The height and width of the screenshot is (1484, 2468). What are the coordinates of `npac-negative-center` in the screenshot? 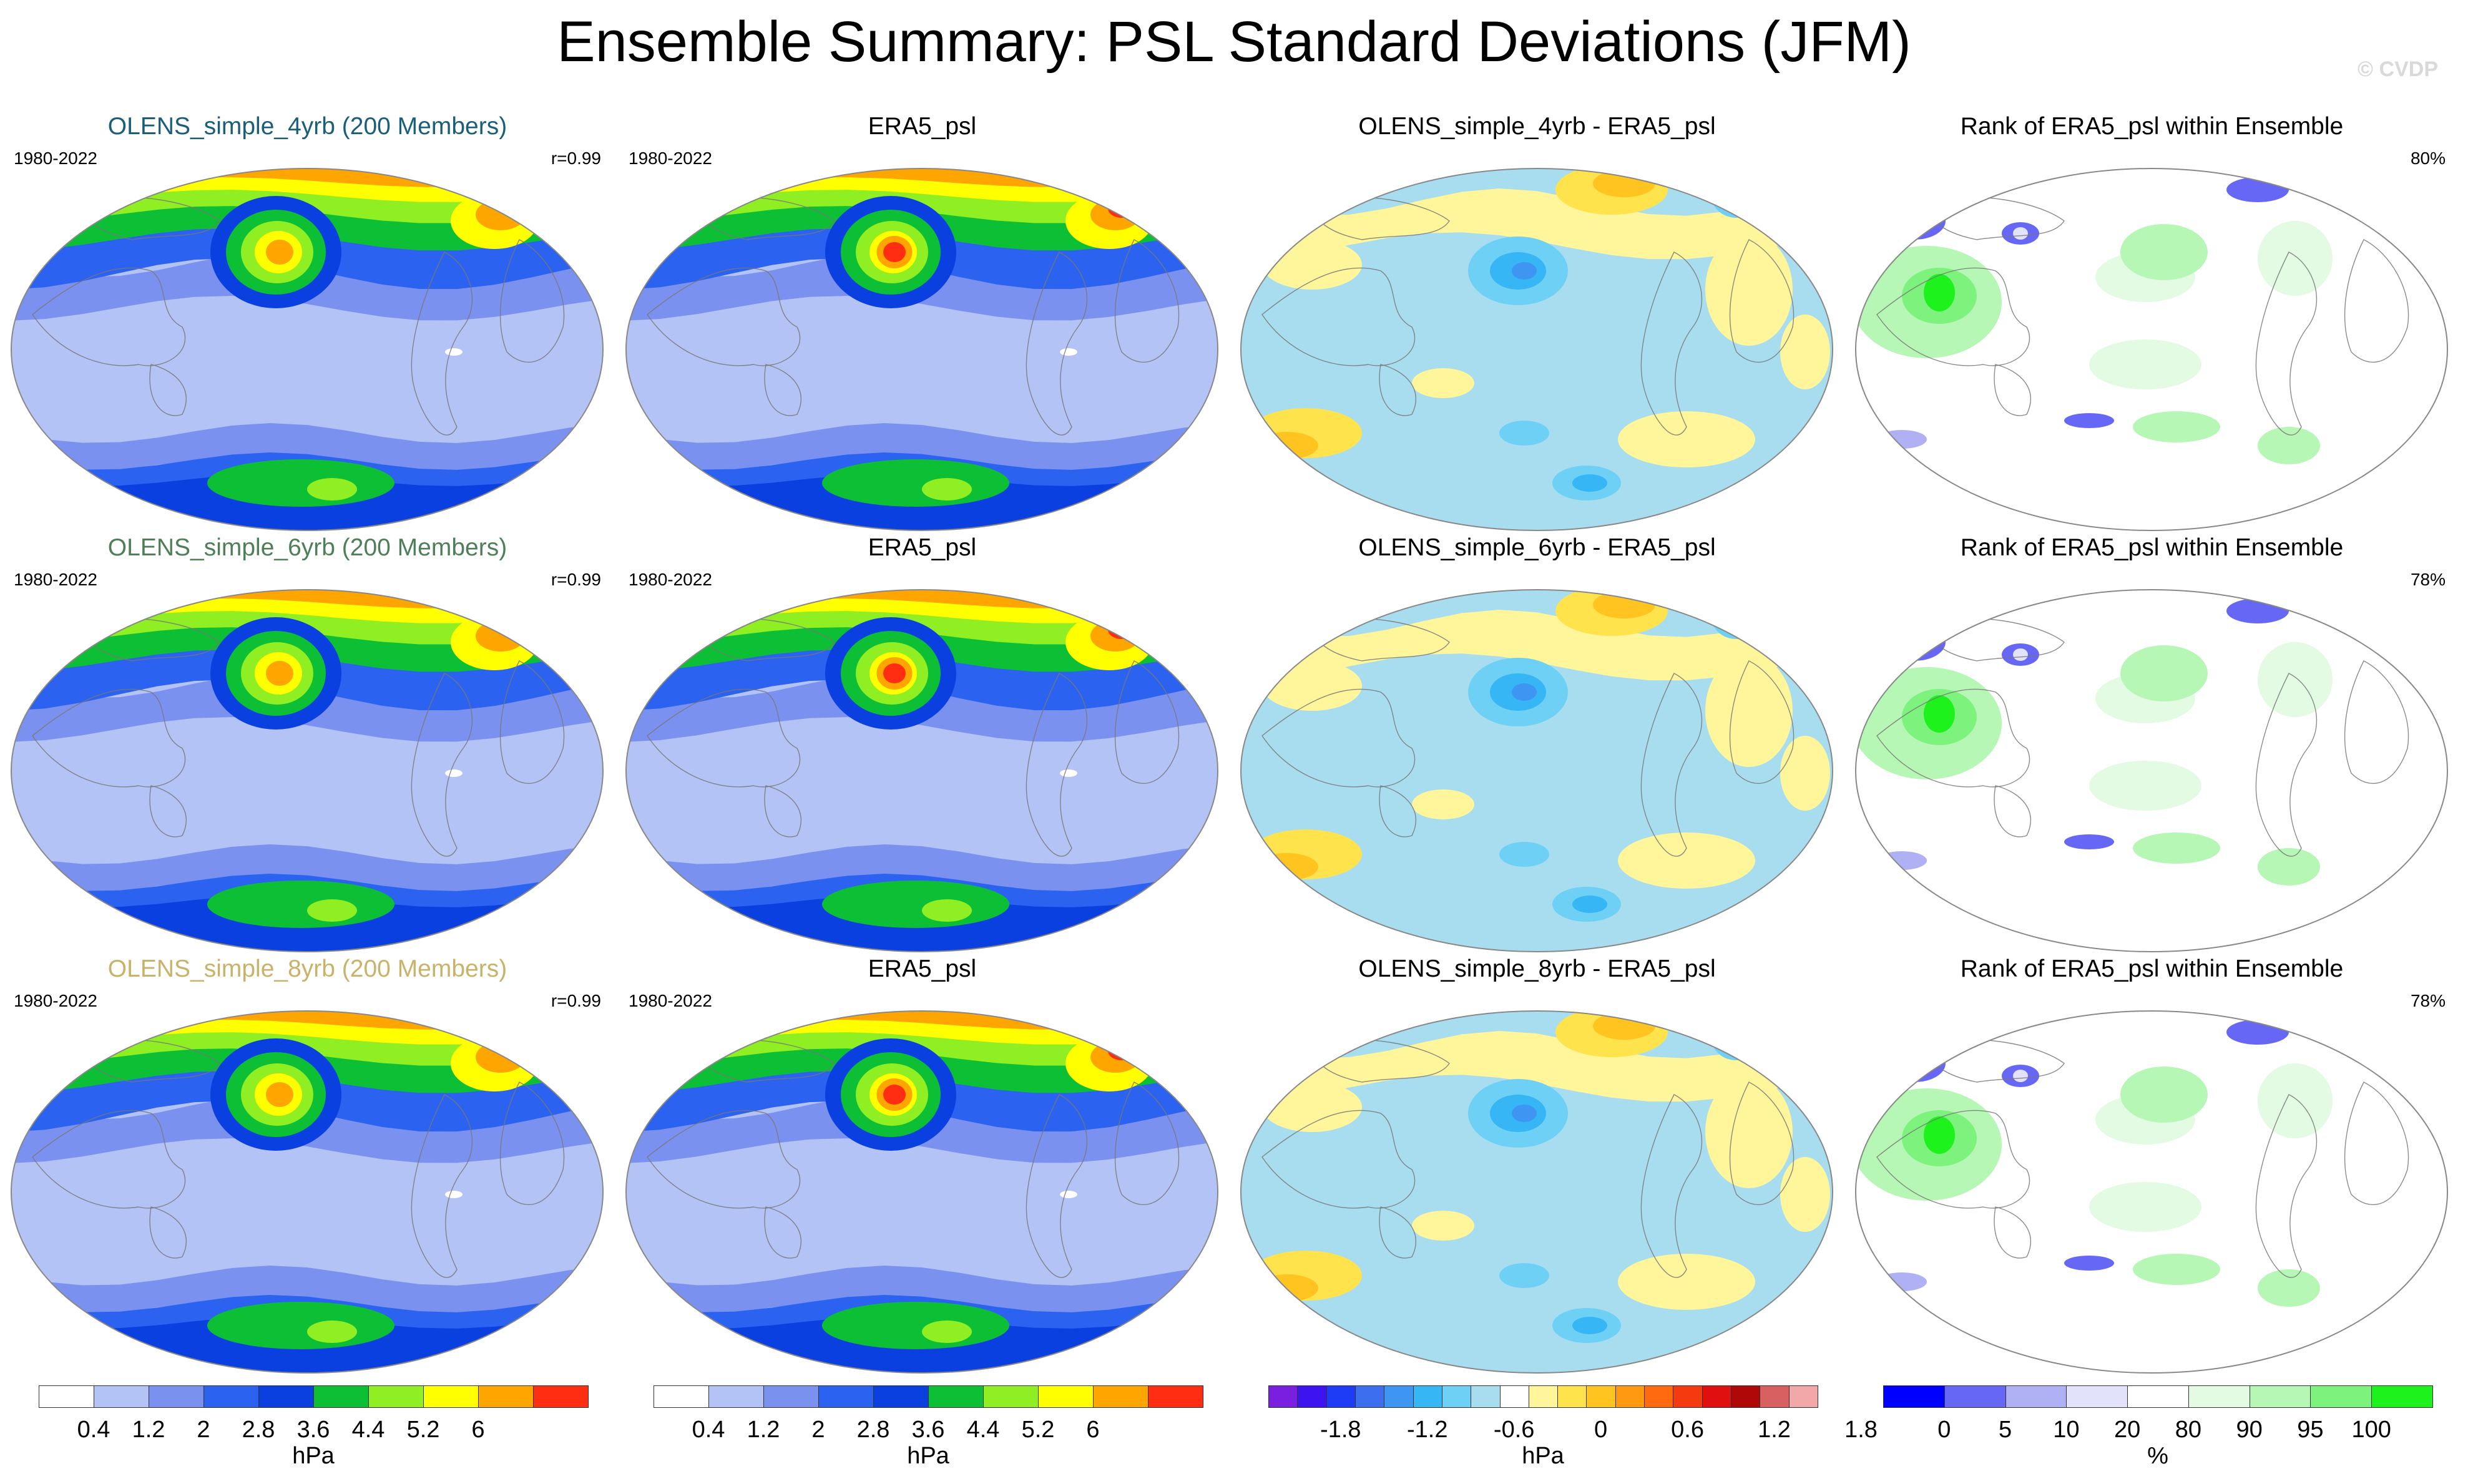 It's located at (1524, 271).